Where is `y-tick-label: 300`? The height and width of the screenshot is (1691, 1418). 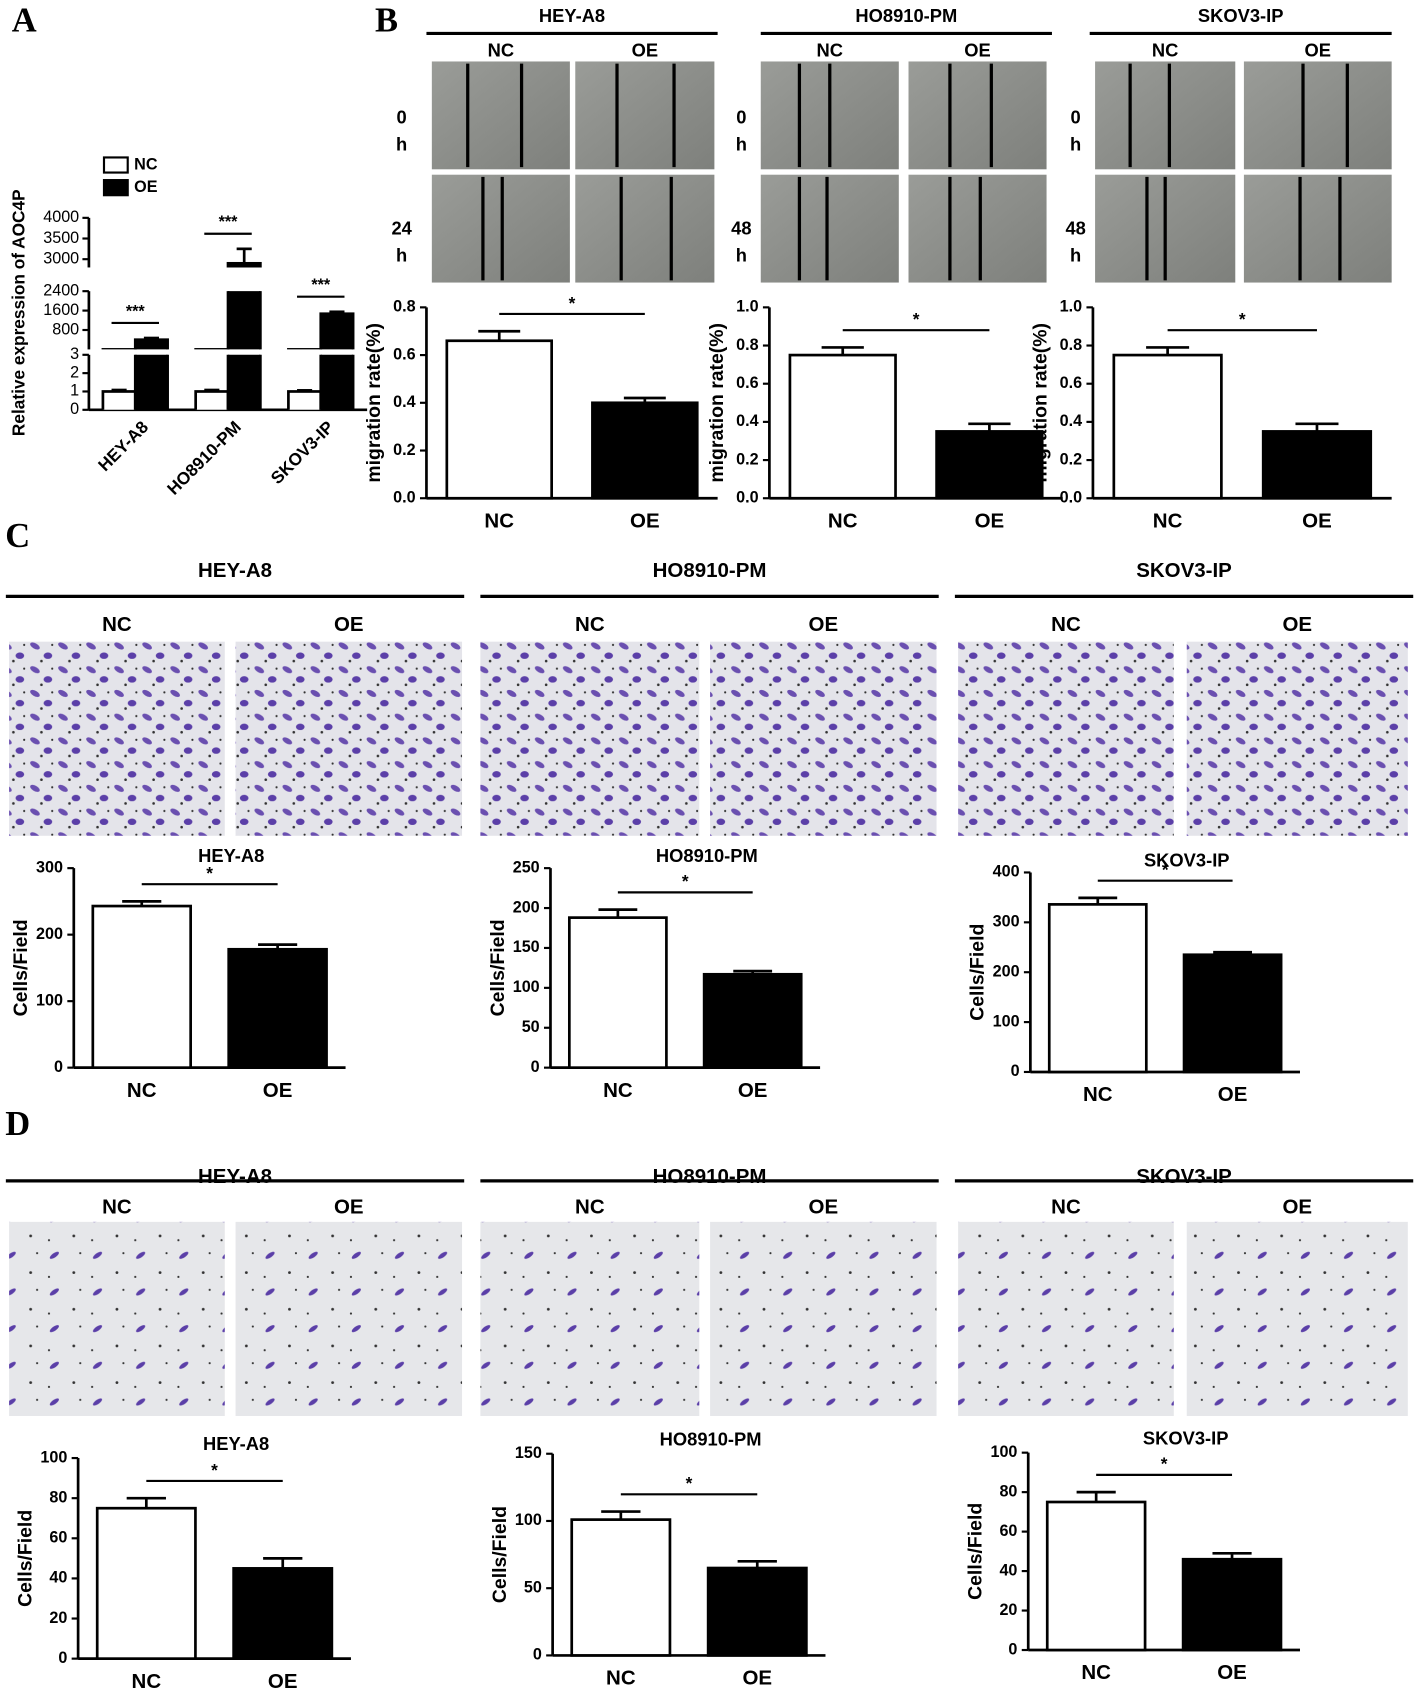
y-tick-label: 300 is located at coordinates (1006, 922).